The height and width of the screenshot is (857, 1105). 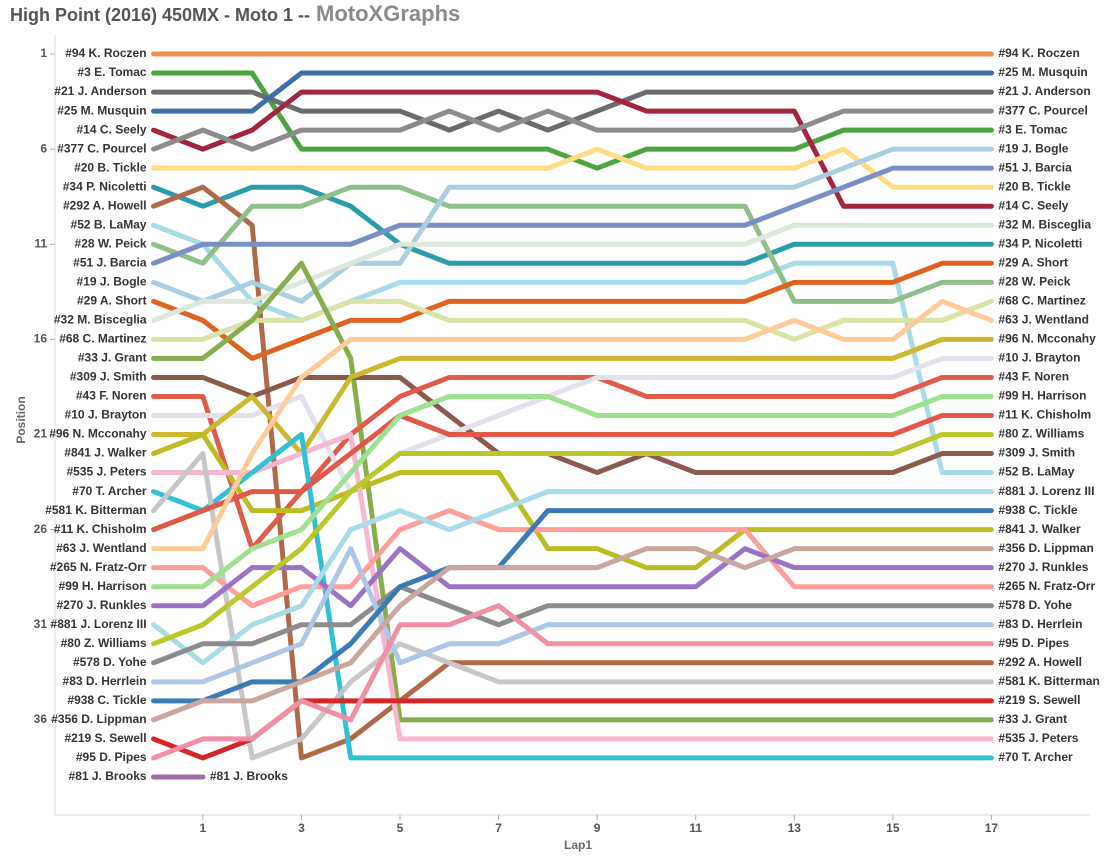 What do you see at coordinates (112, 281) in the screenshot?
I see `left-label: #19 J. Bogle` at bounding box center [112, 281].